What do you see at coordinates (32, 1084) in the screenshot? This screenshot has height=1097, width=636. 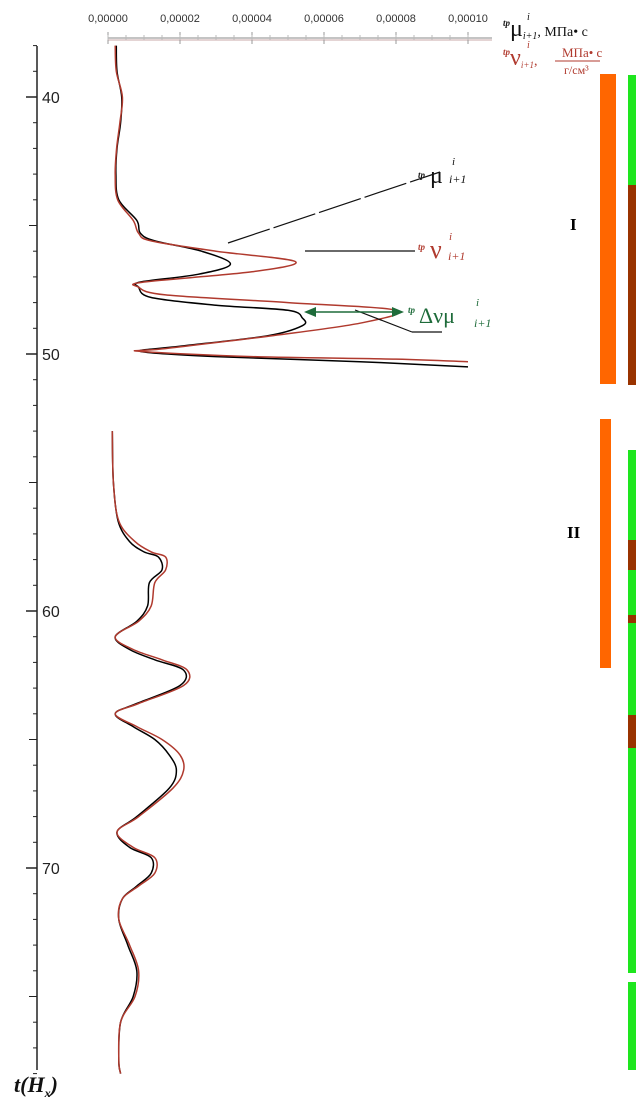 I see `y-axis-label-sub: (H` at bounding box center [32, 1084].